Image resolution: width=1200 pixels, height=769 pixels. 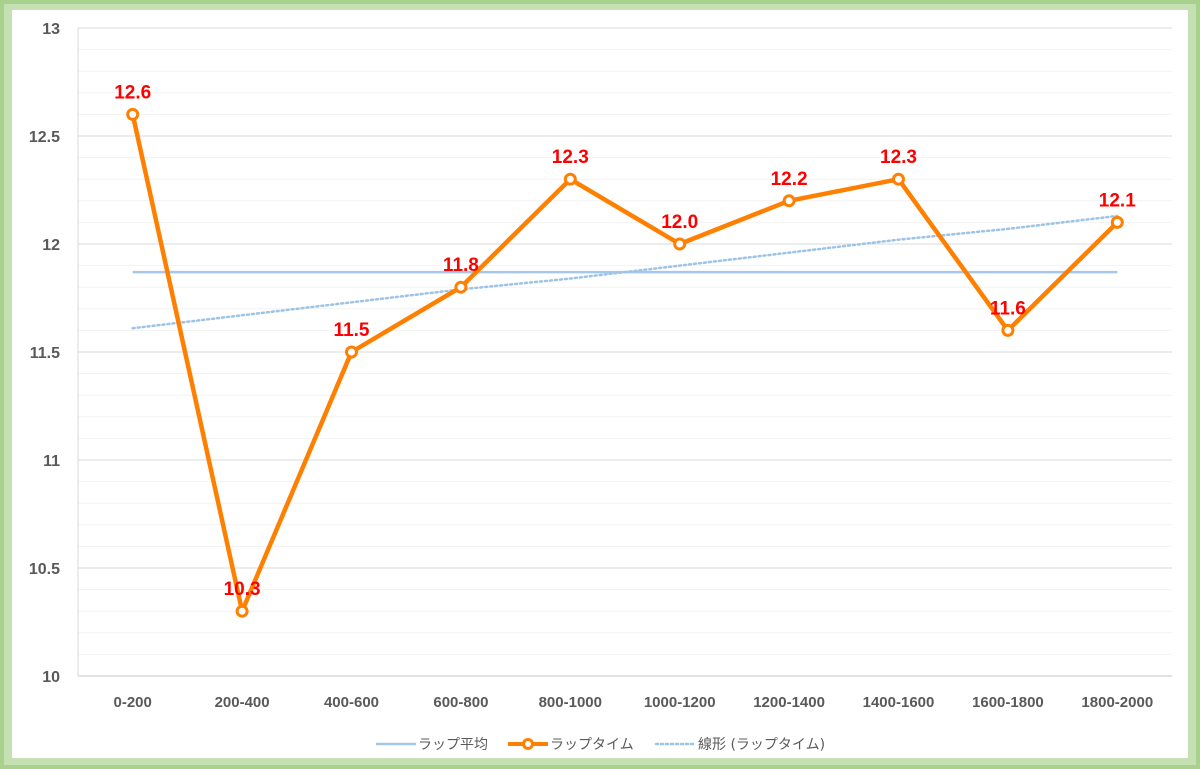 I want to click on data-label: 11.6, so click(x=1008, y=308).